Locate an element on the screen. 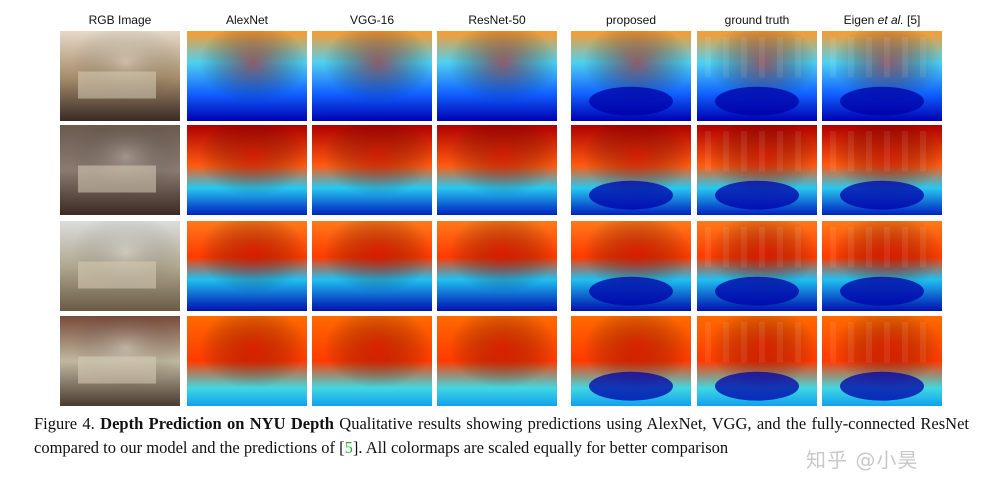 The height and width of the screenshot is (494, 983). watermark-logo: 知乎 @小昊 is located at coordinates (862, 460).